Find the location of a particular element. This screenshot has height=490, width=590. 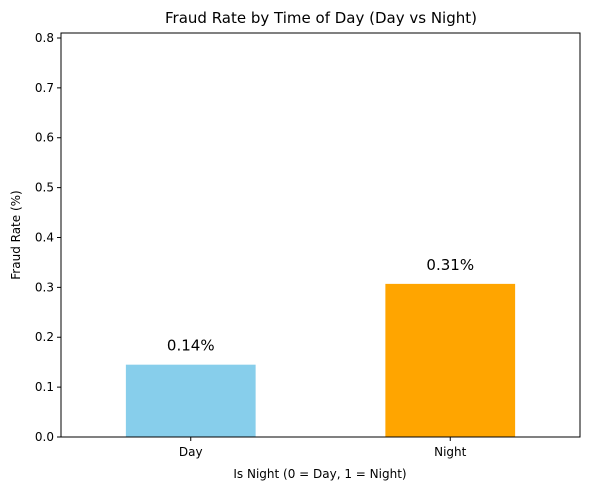

data-labels-group: 0.14% 0.31% is located at coordinates (320, 305).